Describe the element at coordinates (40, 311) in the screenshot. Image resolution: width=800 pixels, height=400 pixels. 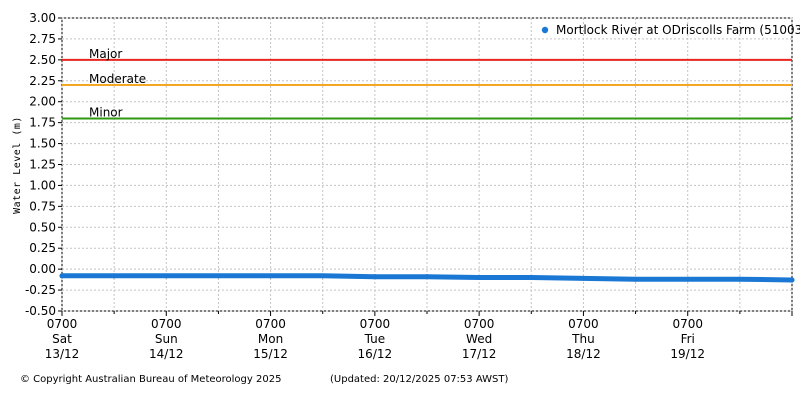
I see `y-tick-label: -0.50` at that location.